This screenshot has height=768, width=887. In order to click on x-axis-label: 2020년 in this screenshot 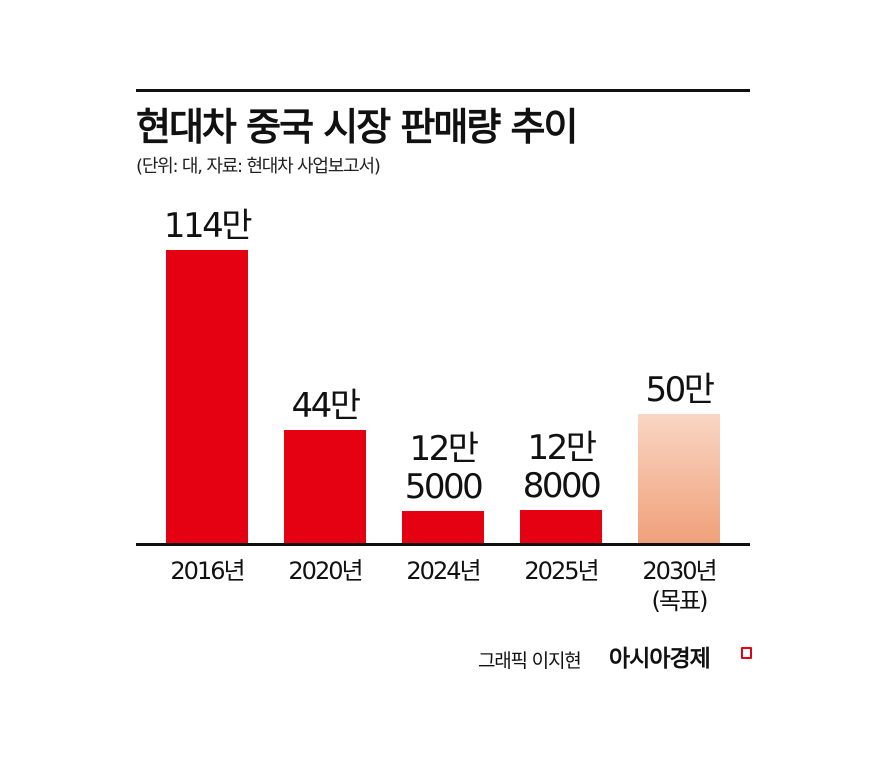, I will do `click(325, 571)`.